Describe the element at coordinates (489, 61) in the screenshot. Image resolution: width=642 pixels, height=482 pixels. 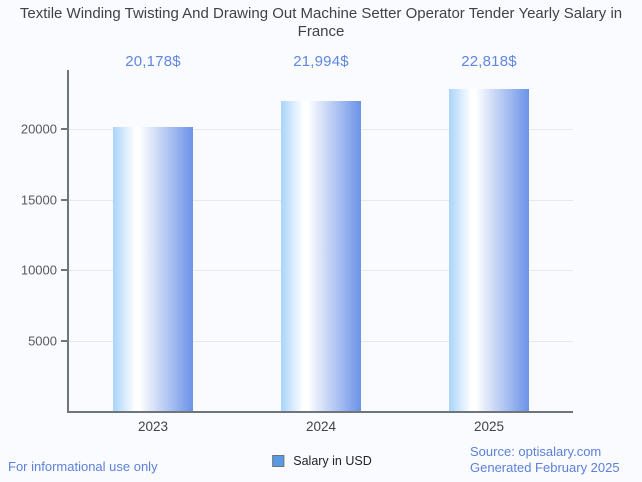
I see `bar-value-label-2025: 22,818$` at that location.